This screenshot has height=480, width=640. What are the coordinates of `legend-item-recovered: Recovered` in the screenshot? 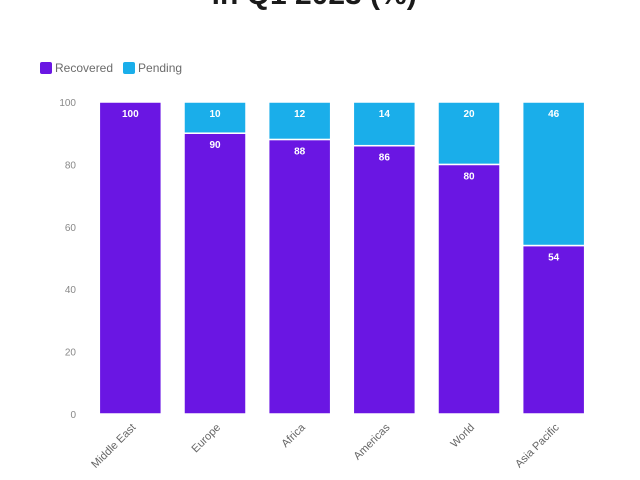 It's located at (76, 68).